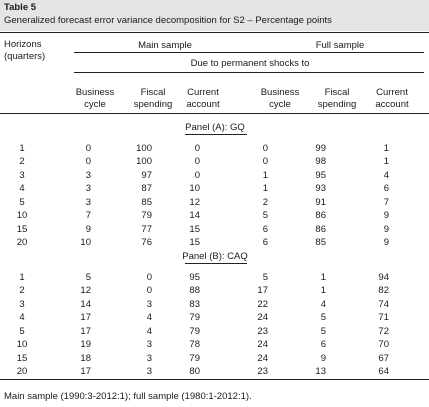 The width and height of the screenshot is (429, 407). What do you see at coordinates (320, 242) in the screenshot?
I see `cell: 85` at bounding box center [320, 242].